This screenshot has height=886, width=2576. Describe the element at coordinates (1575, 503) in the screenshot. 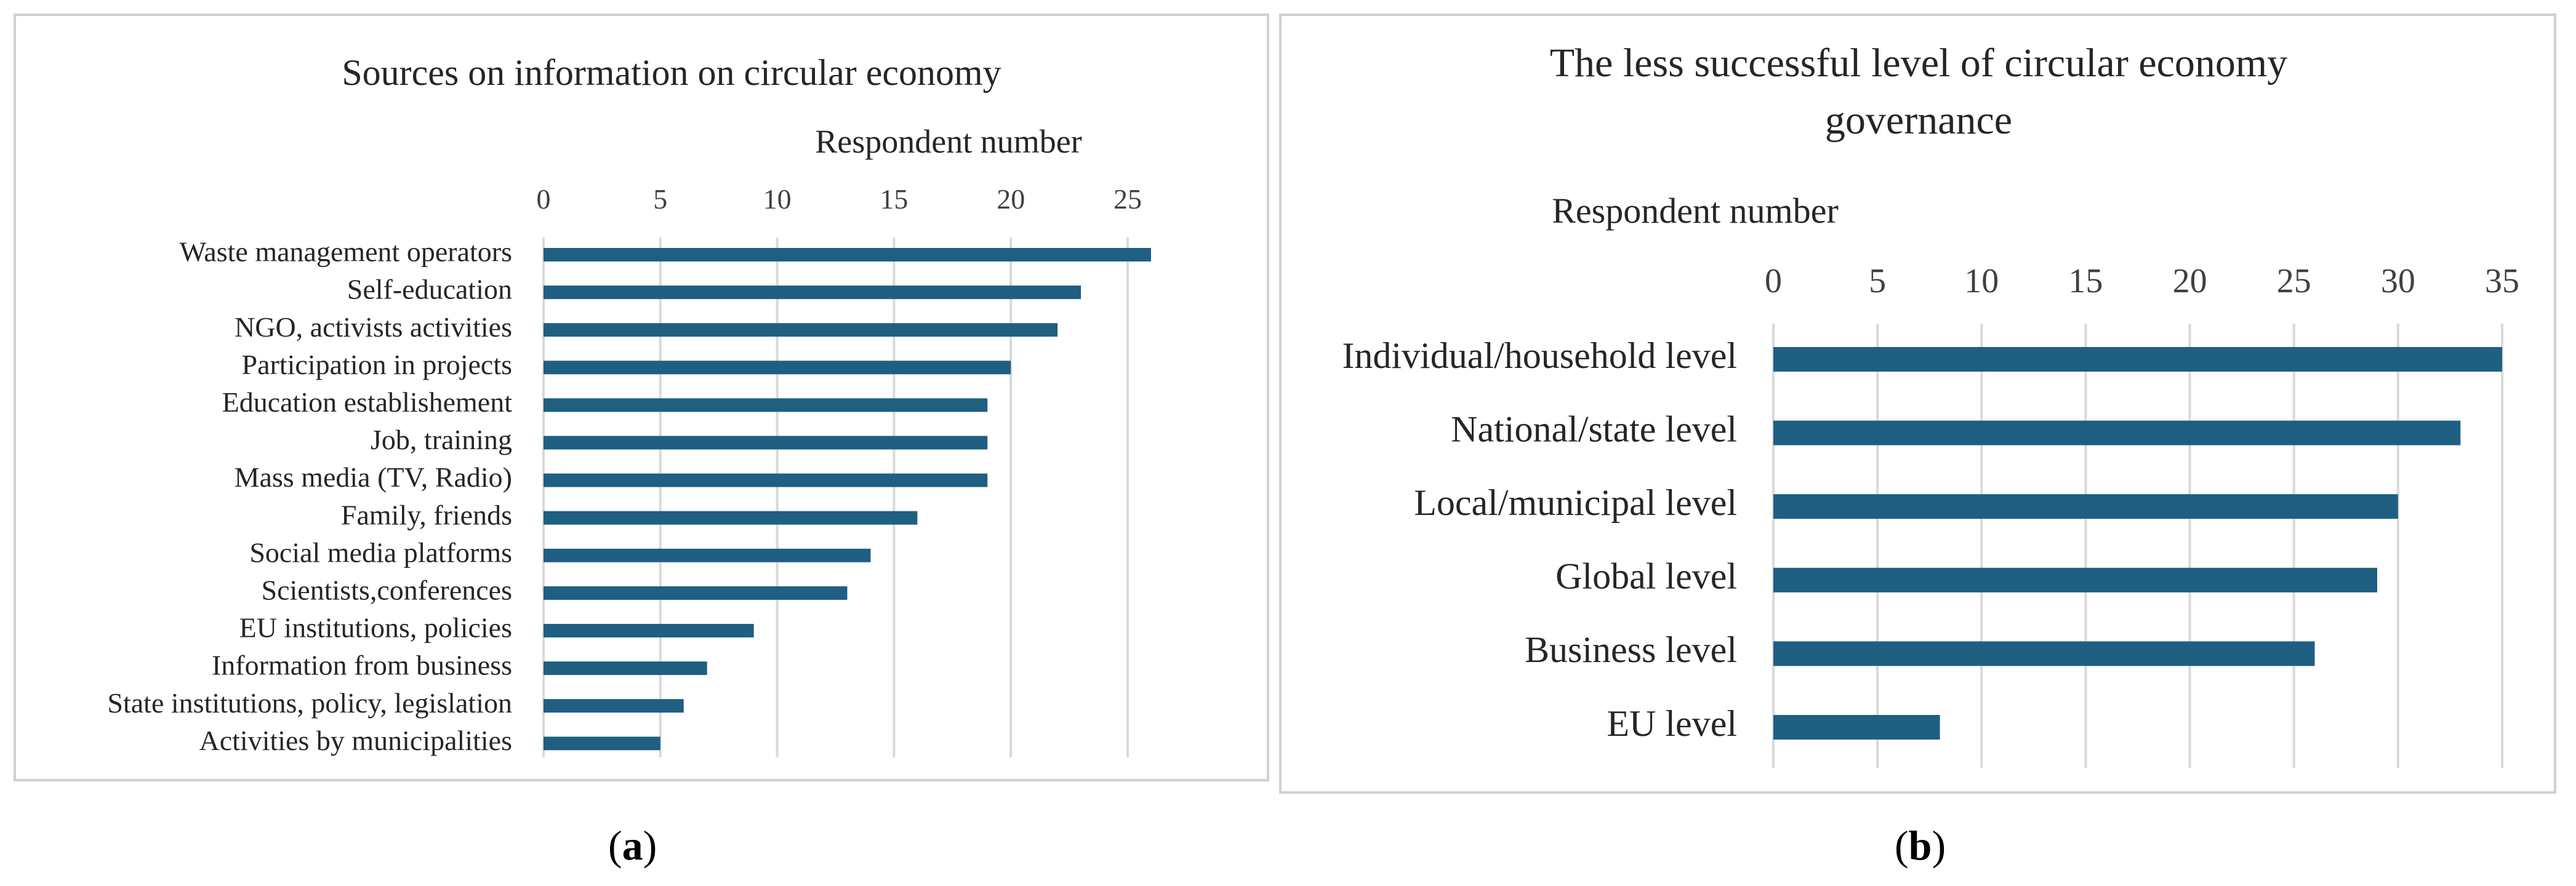

I see `chart-b-category-label: Local/municipal level` at that location.